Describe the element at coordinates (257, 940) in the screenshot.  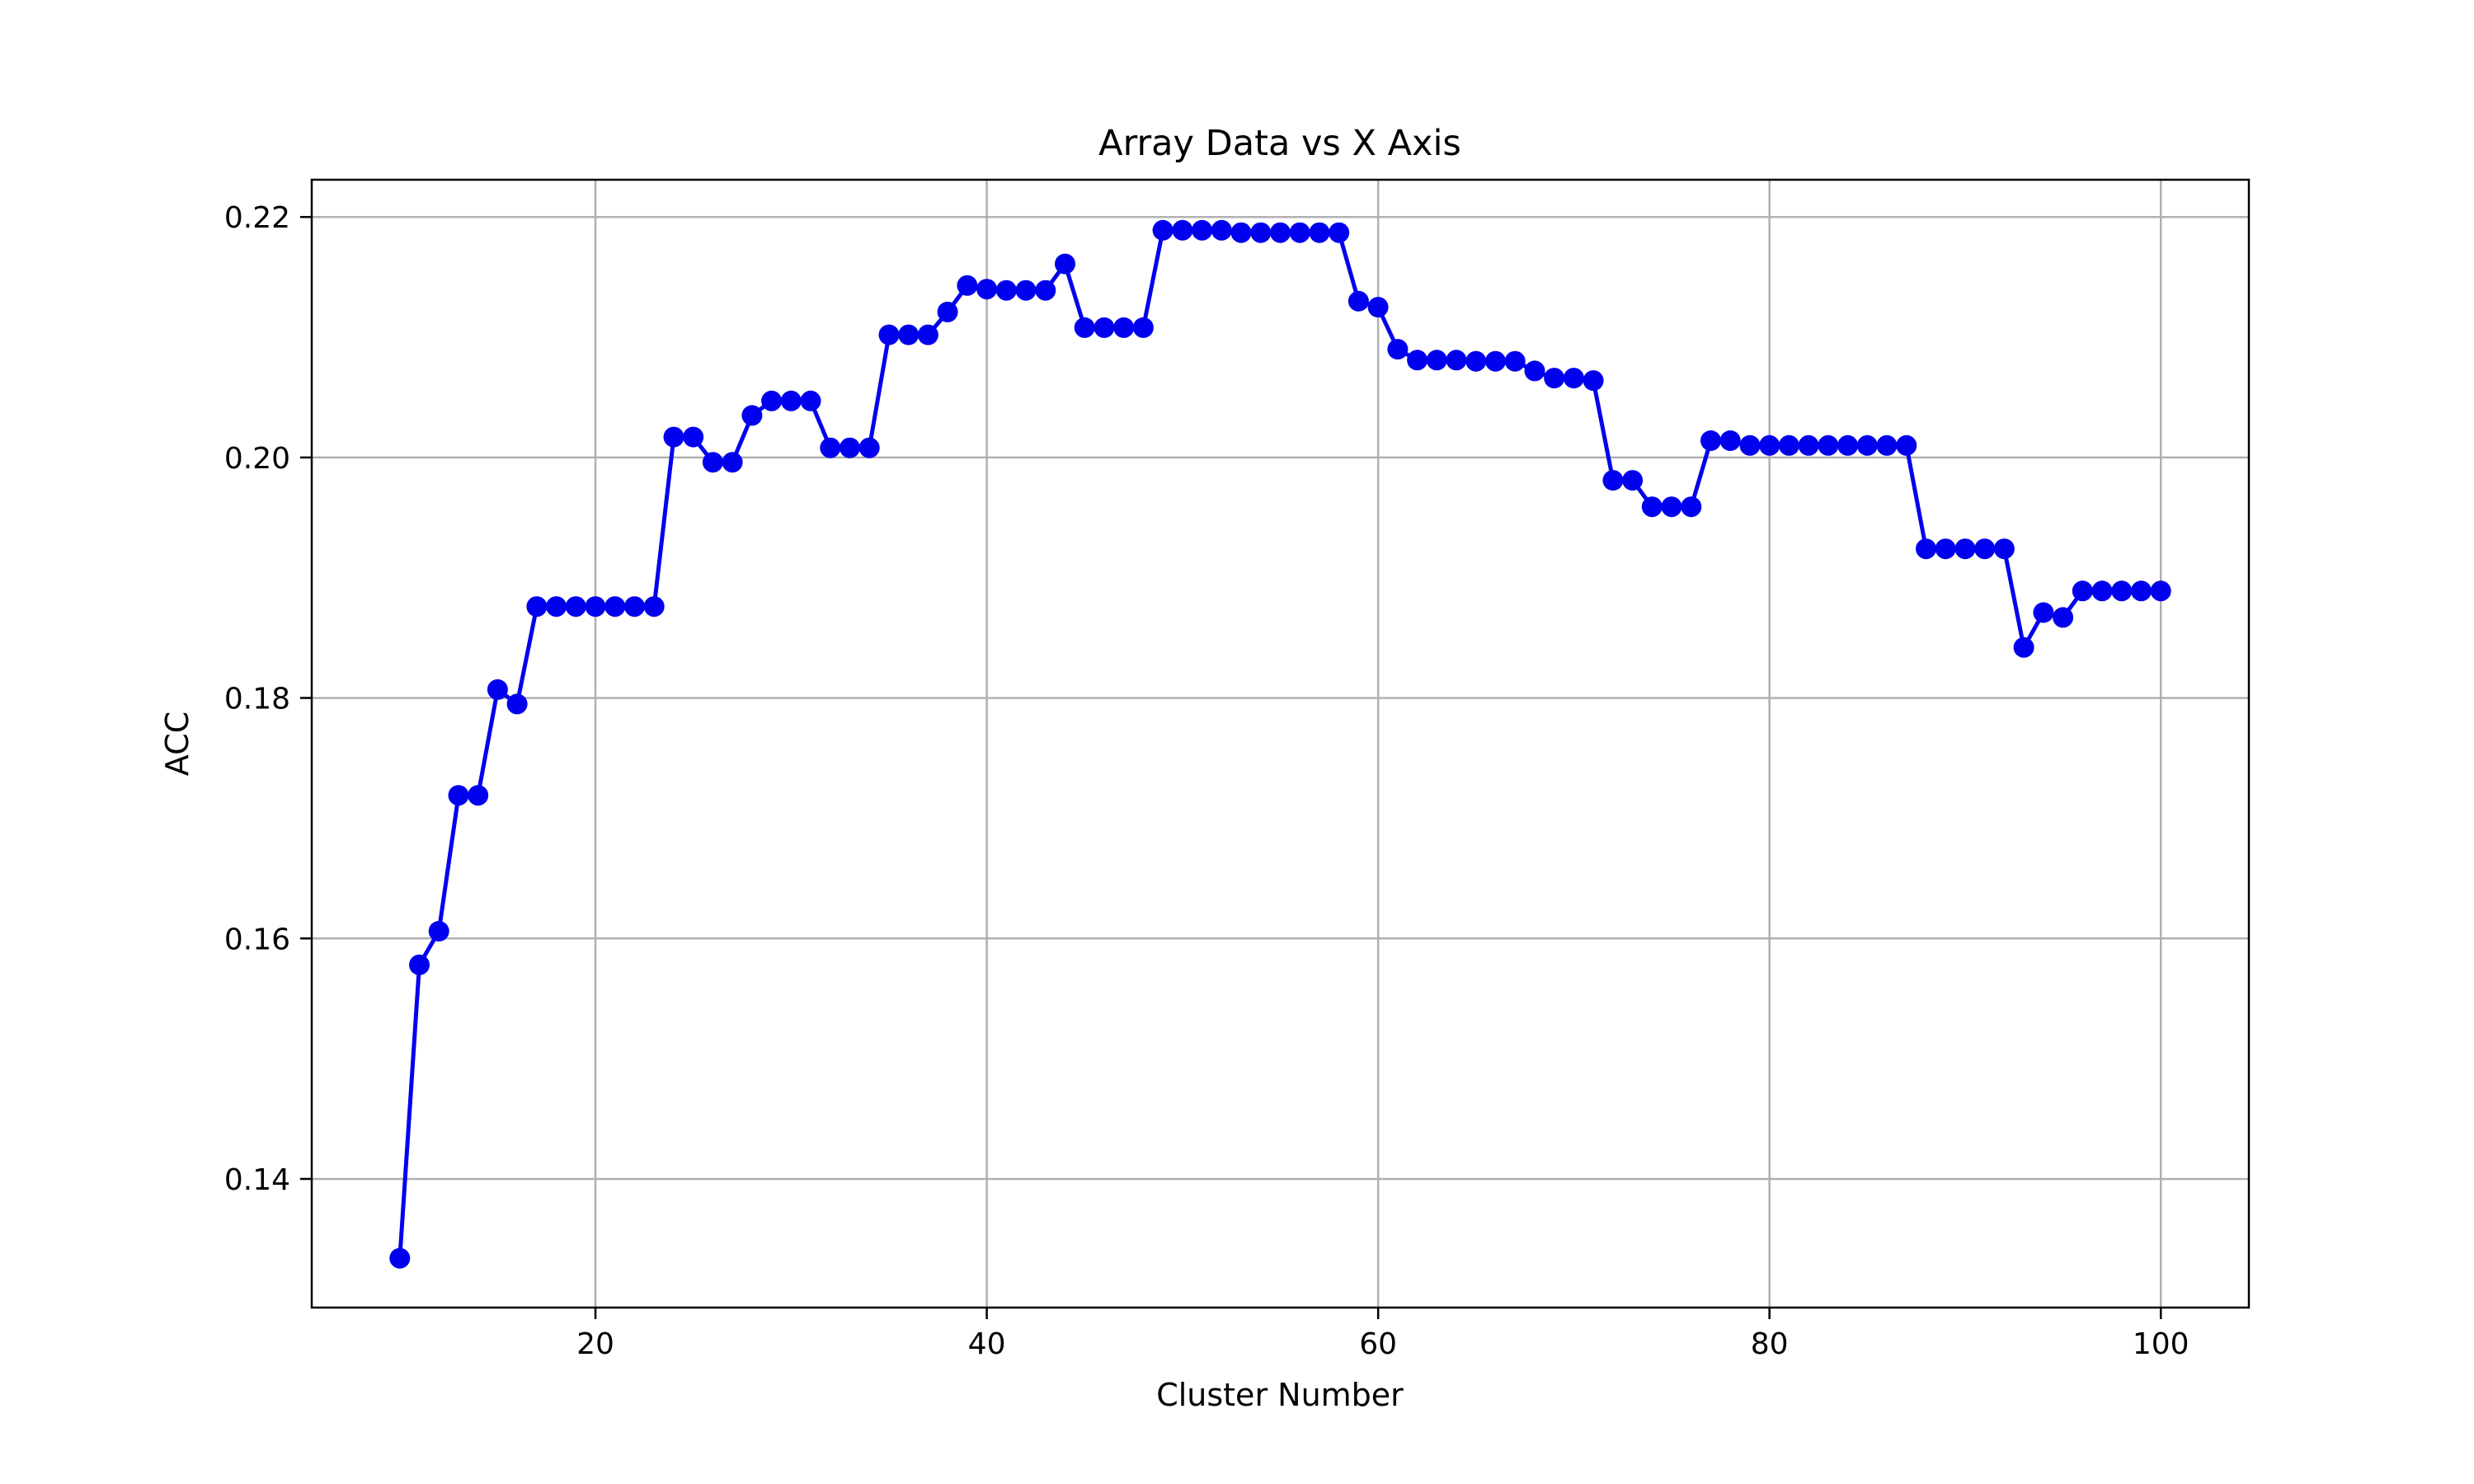
I see `y-tick-label: 0.16` at that location.